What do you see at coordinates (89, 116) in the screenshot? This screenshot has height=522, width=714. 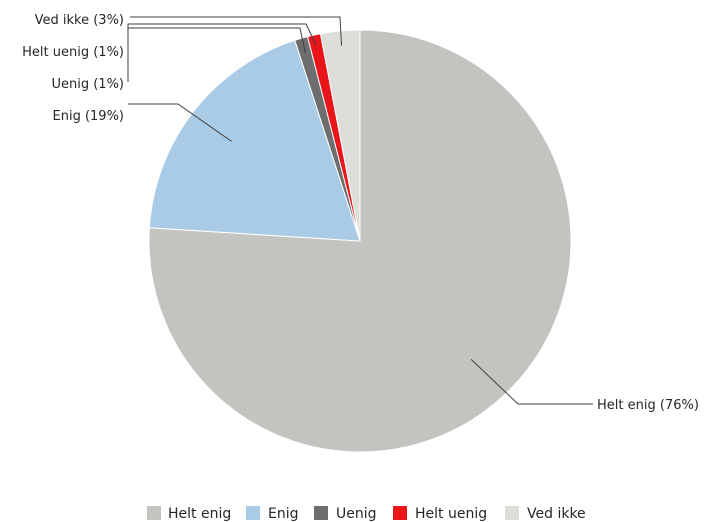 I see `data-label-enig: Enig (19%)` at bounding box center [89, 116].